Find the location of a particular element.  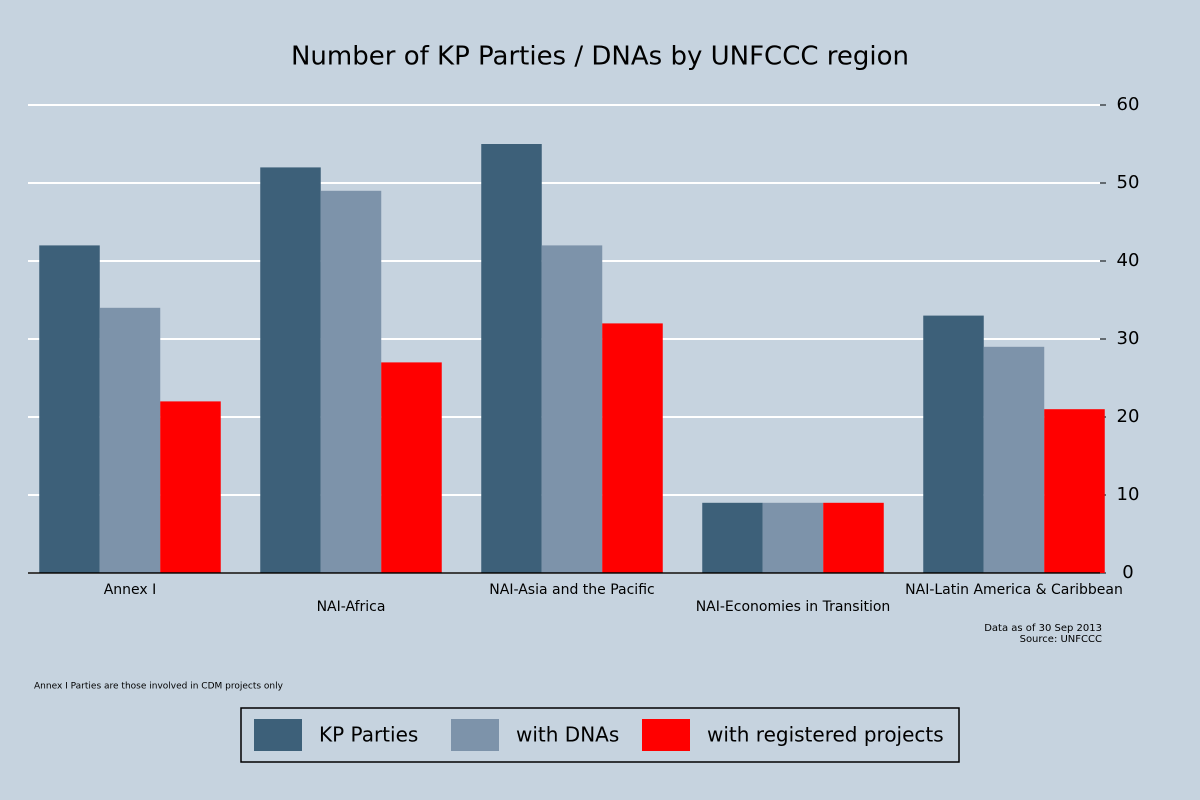

y-tick-label: 20 is located at coordinates (1128, 416).